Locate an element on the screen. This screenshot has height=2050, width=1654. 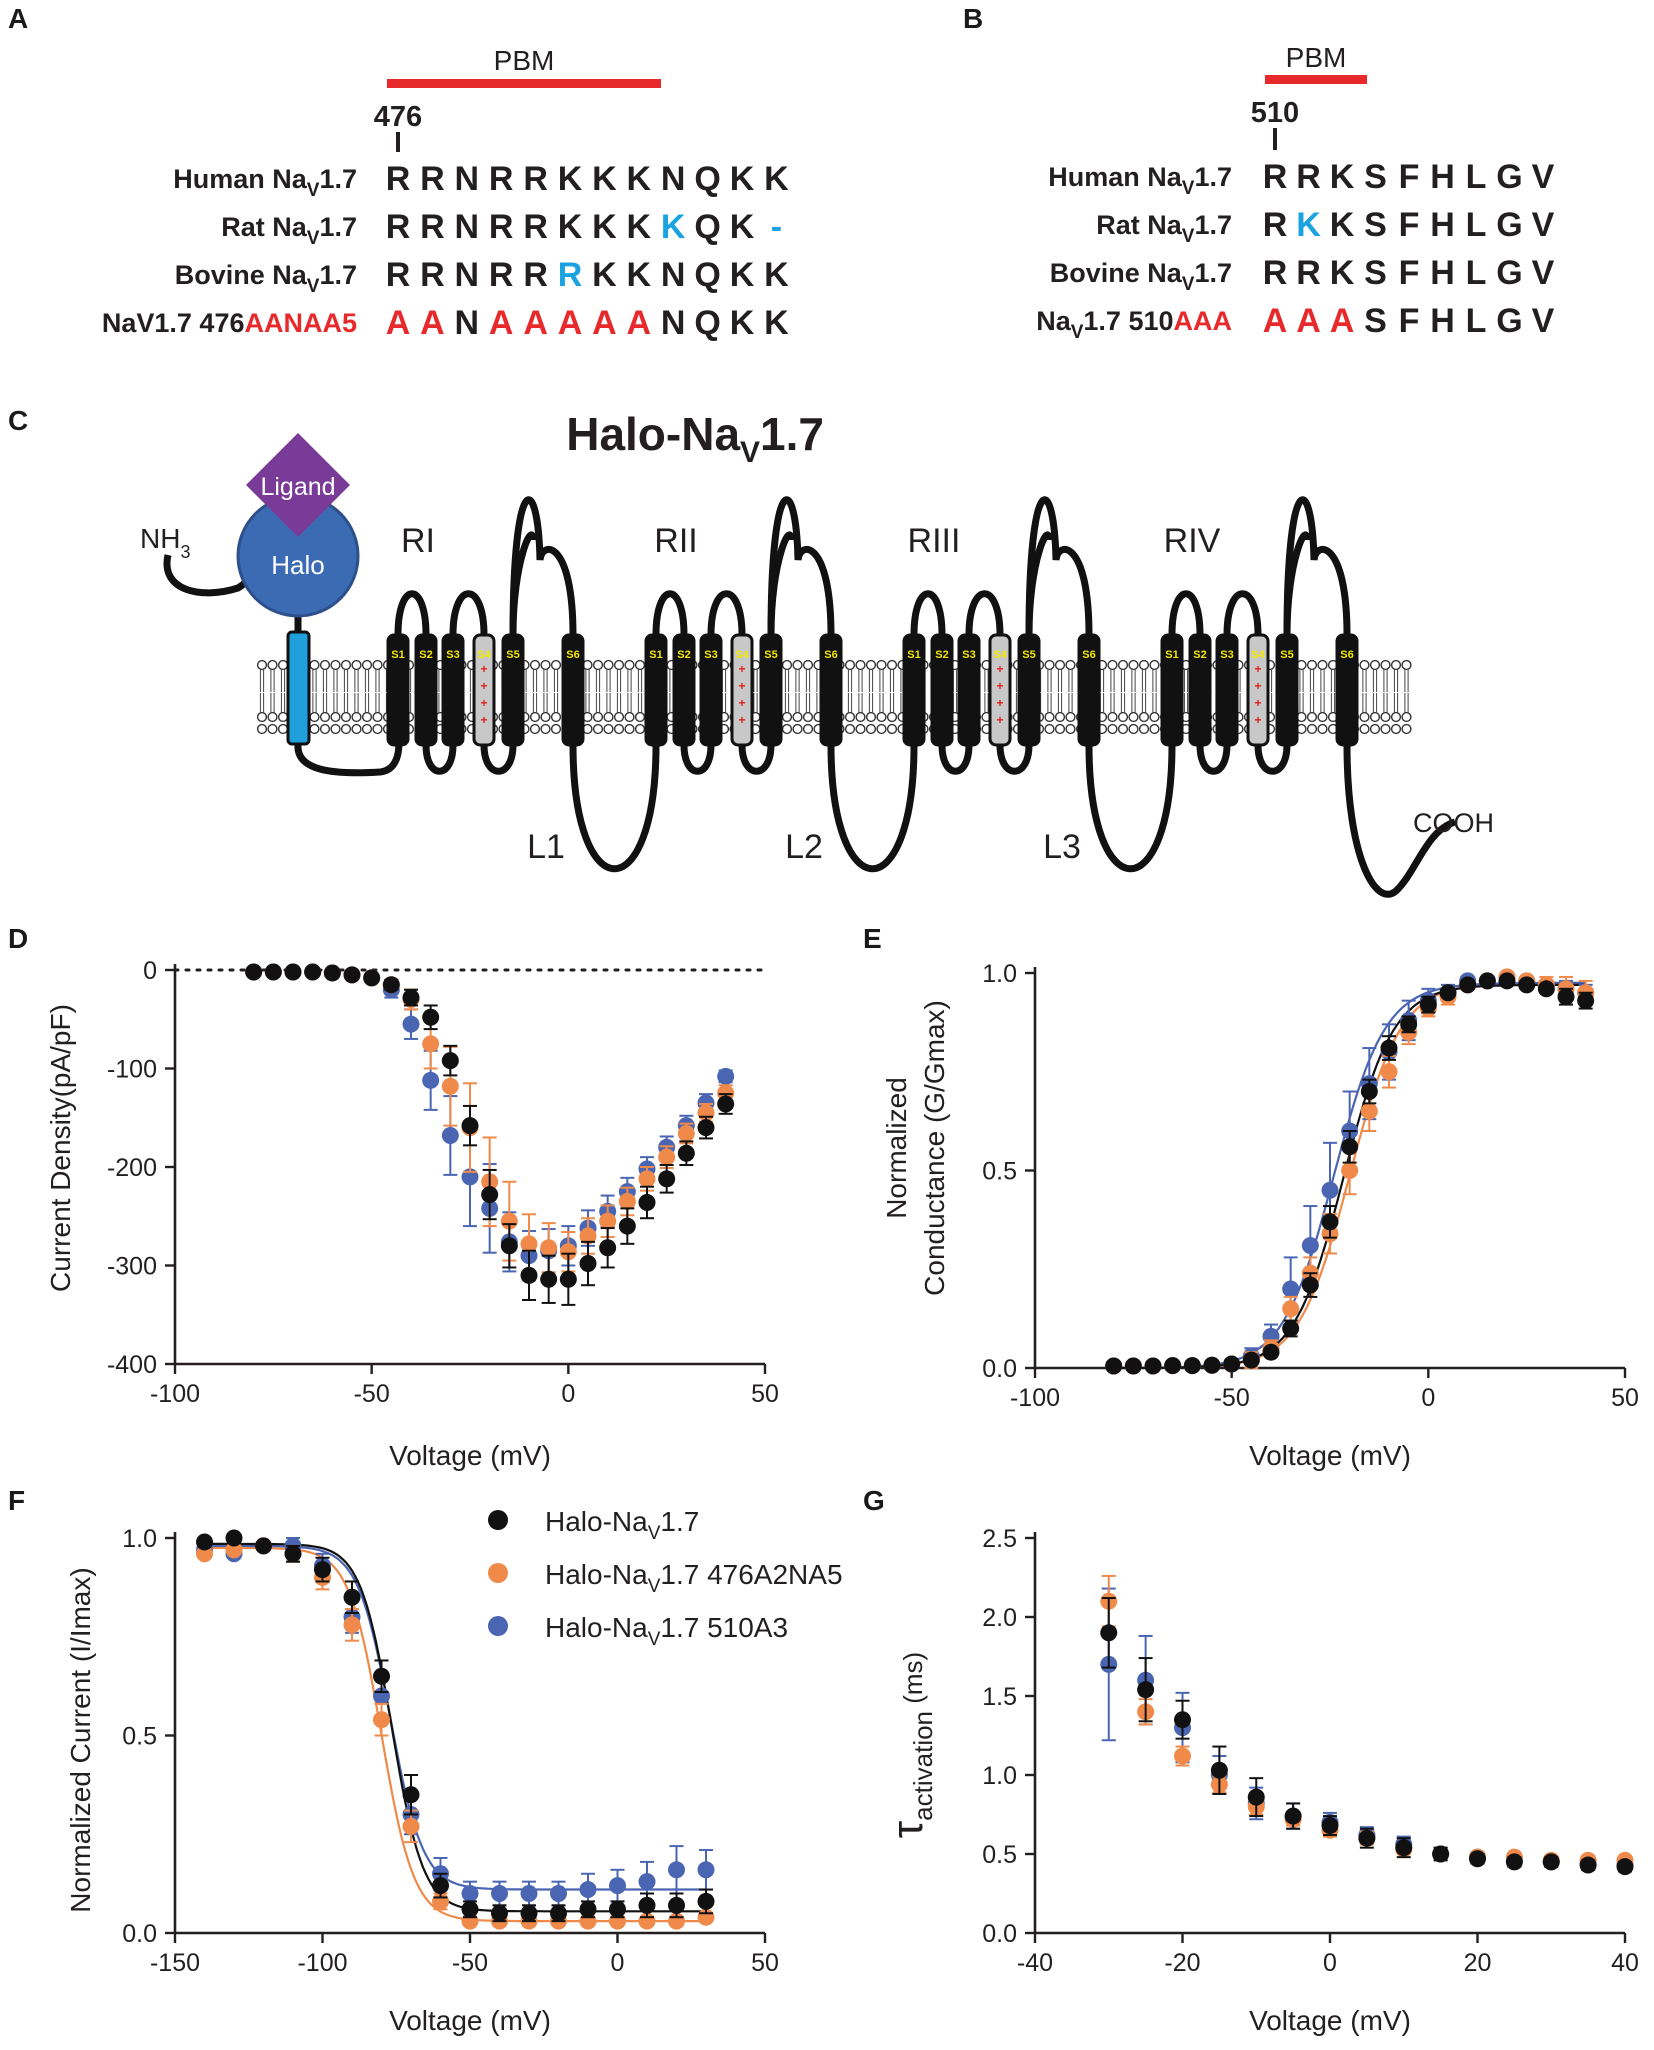
segment-label: S6 is located at coordinates (1088, 655).